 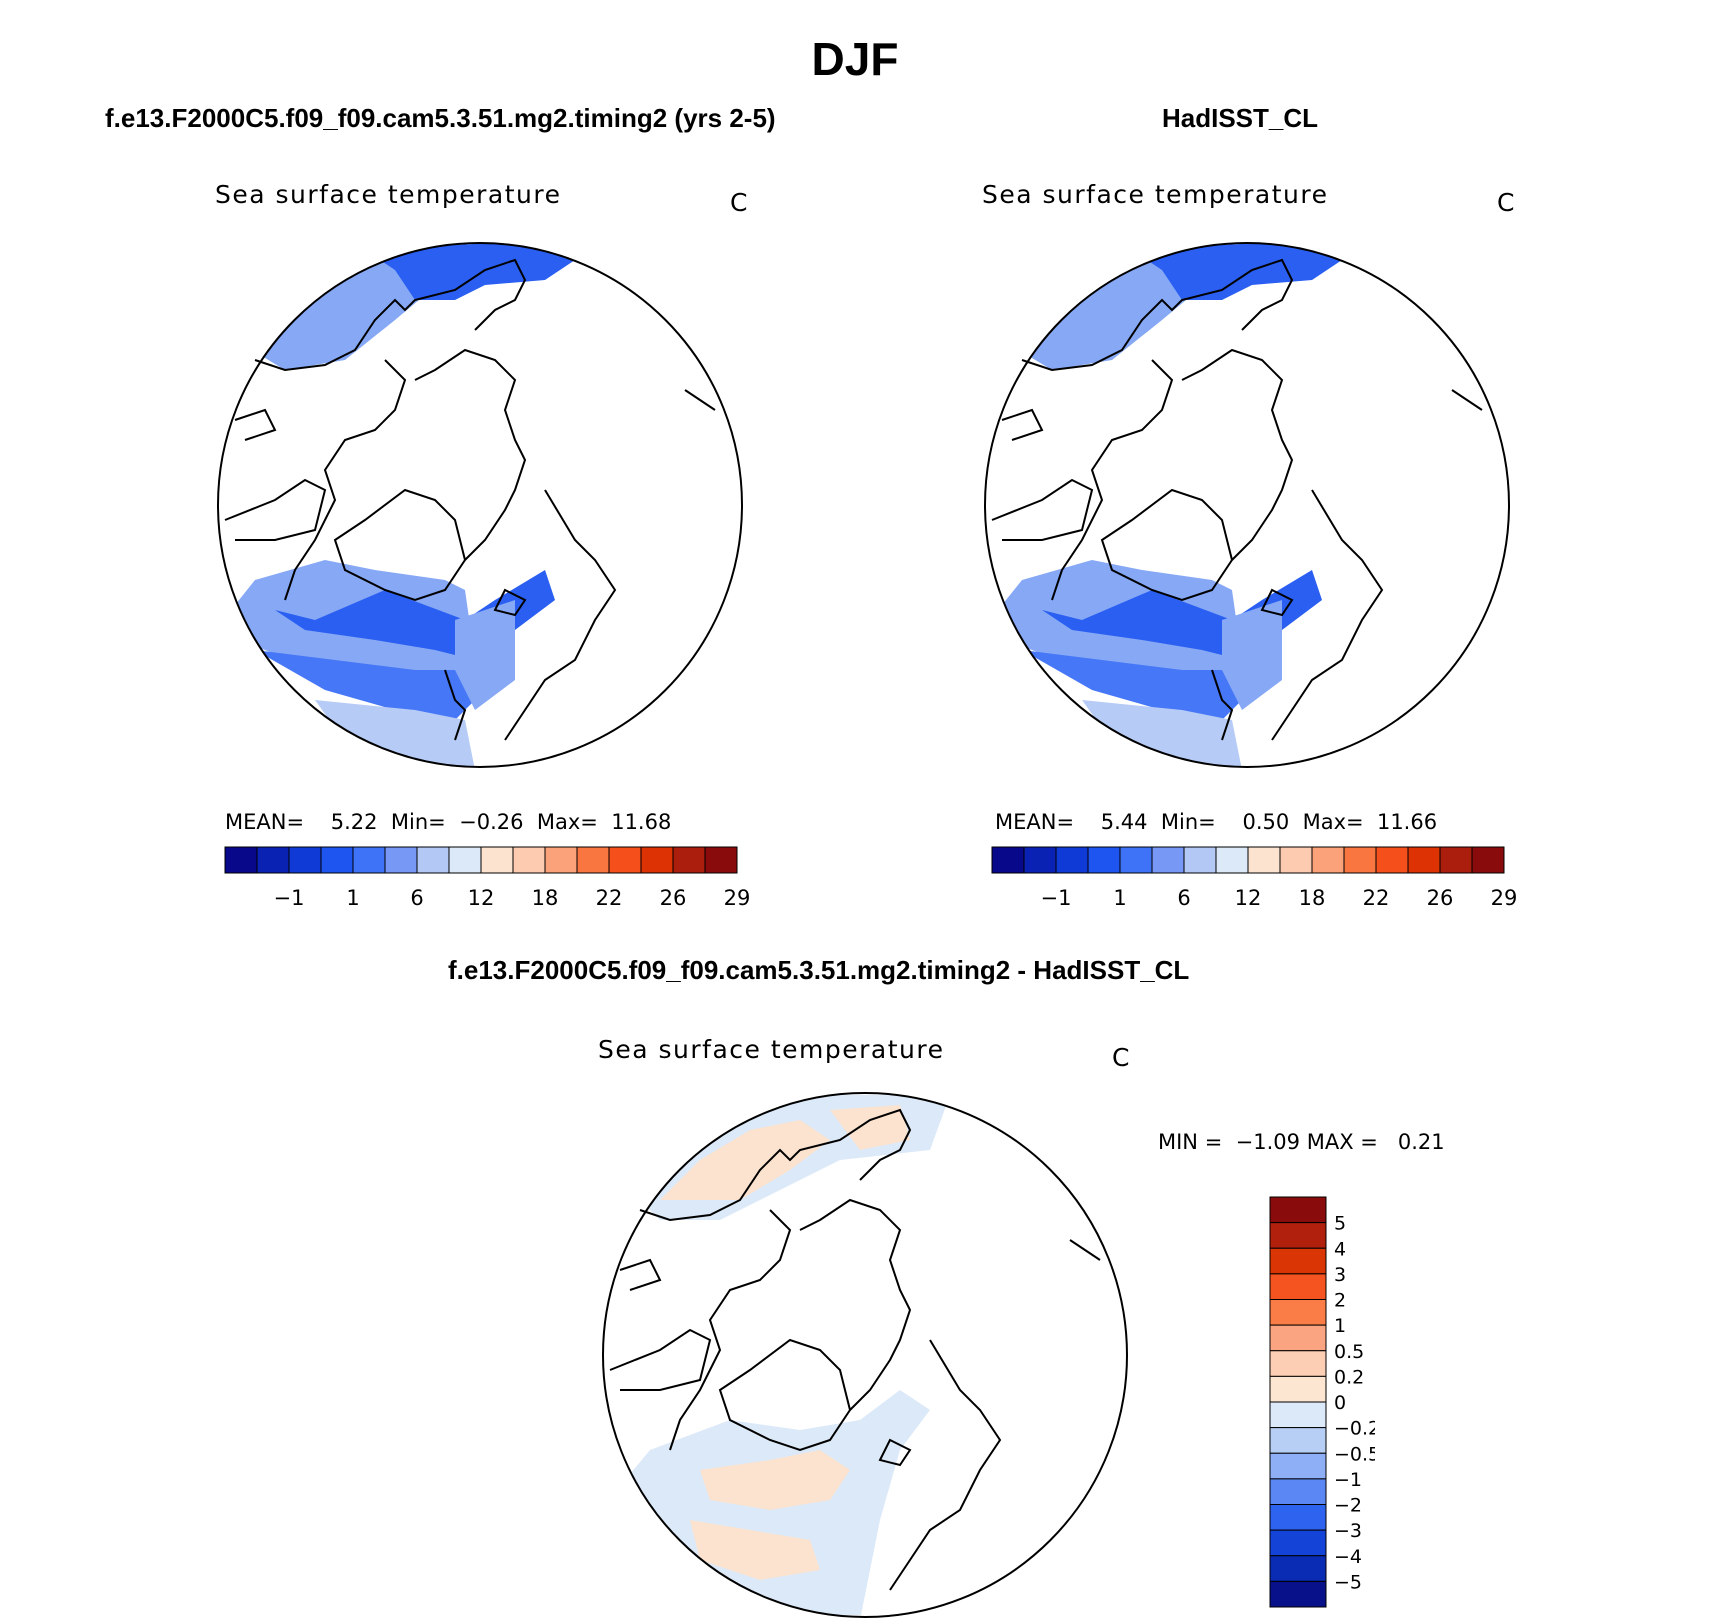 I want to click on max-value: 11.66, so click(x=1407, y=822).